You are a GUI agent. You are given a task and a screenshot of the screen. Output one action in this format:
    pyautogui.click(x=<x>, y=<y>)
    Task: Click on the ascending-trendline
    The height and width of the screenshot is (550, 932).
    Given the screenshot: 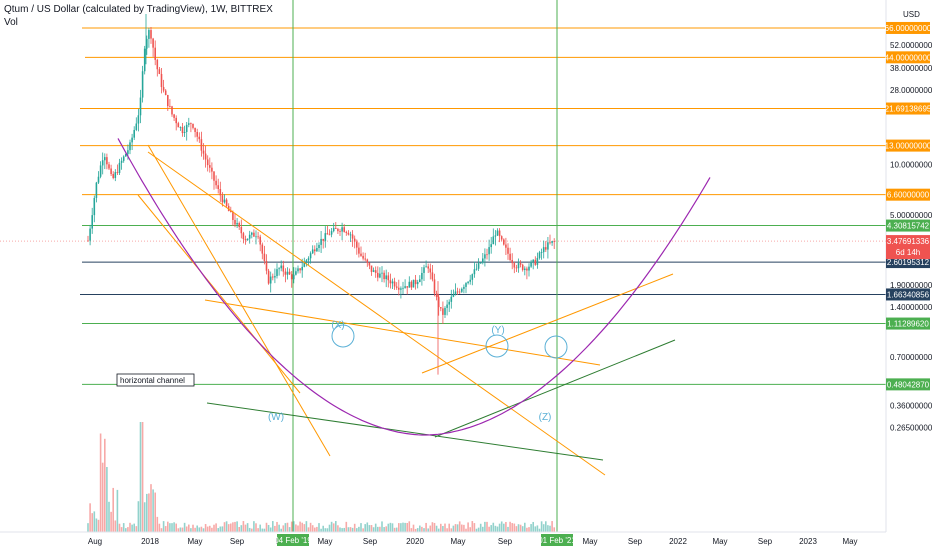 What is the action you would take?
    pyautogui.click(x=547, y=323)
    